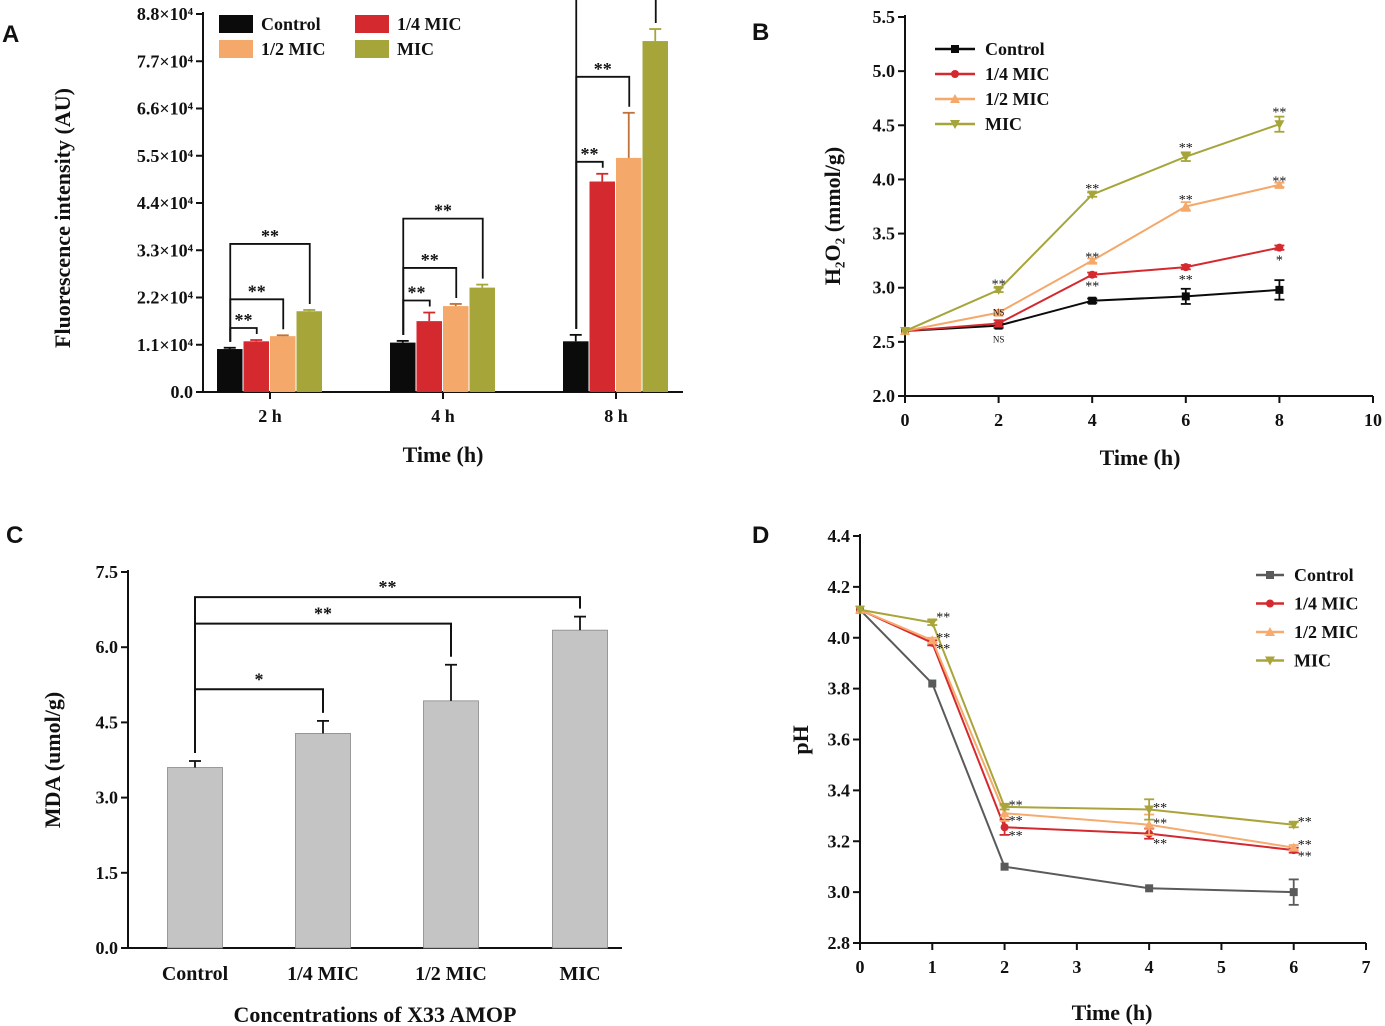 The height and width of the screenshot is (1026, 1385). What do you see at coordinates (165, 203) in the screenshot?
I see `panel-a-y-tick-label: 4.4×10⁴` at bounding box center [165, 203].